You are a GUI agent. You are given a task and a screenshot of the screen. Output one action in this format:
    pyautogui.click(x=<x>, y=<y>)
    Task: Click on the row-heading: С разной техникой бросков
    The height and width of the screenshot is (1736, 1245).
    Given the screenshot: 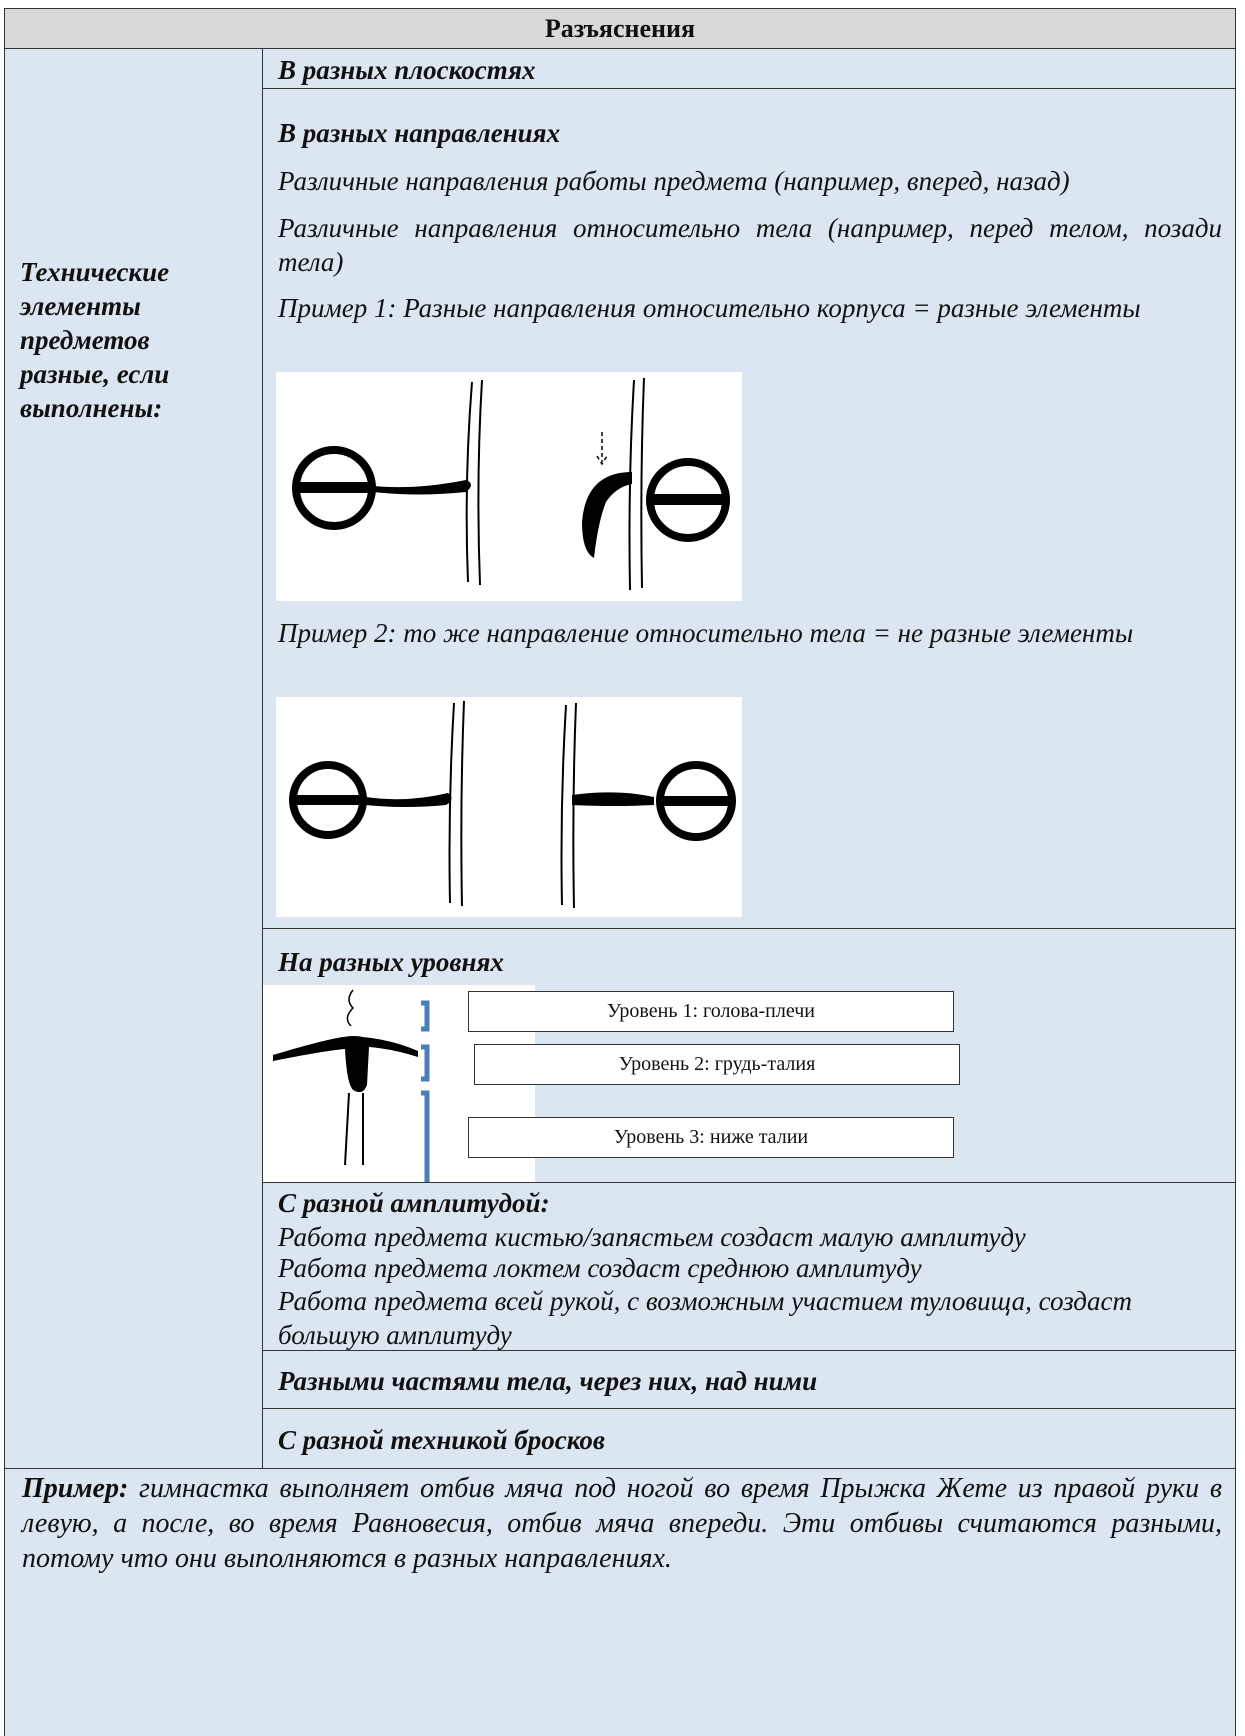 What is the action you would take?
    pyautogui.click(x=441, y=1440)
    